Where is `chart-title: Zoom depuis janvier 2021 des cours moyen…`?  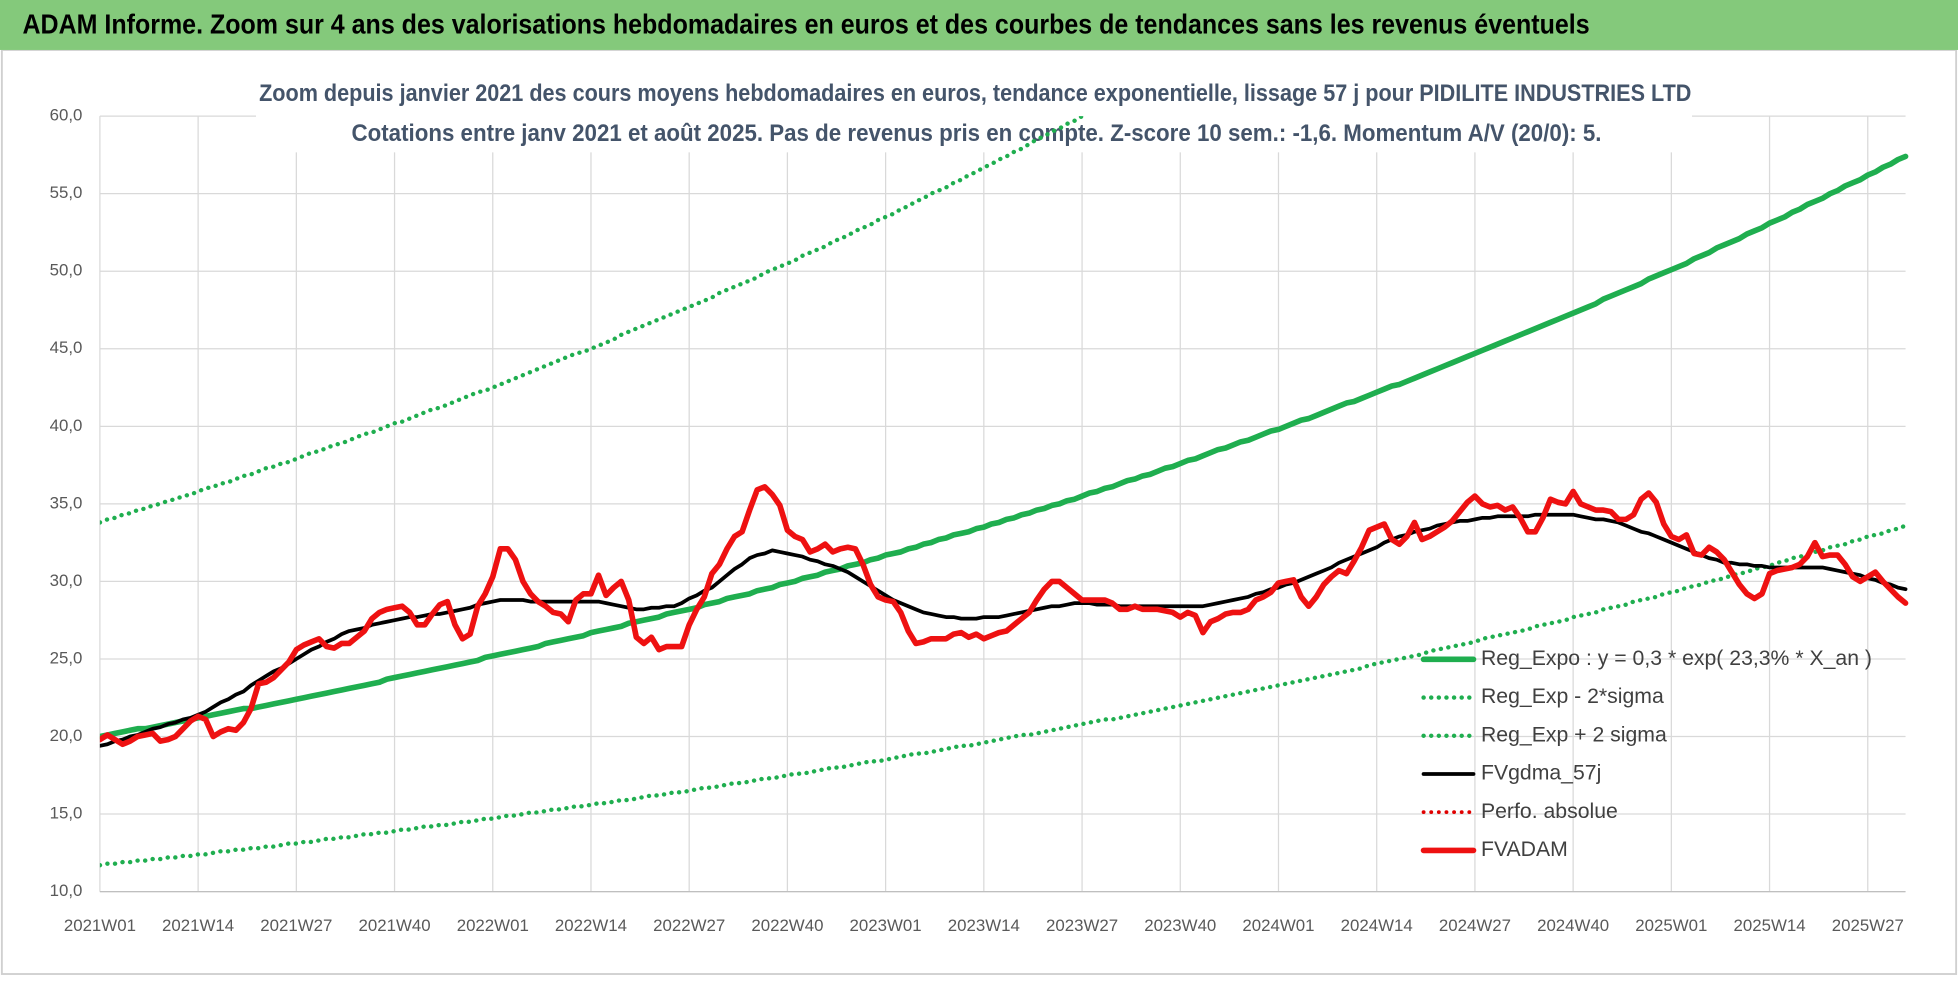
chart-title: Zoom depuis janvier 2021 des cours moyen… is located at coordinates (975, 94).